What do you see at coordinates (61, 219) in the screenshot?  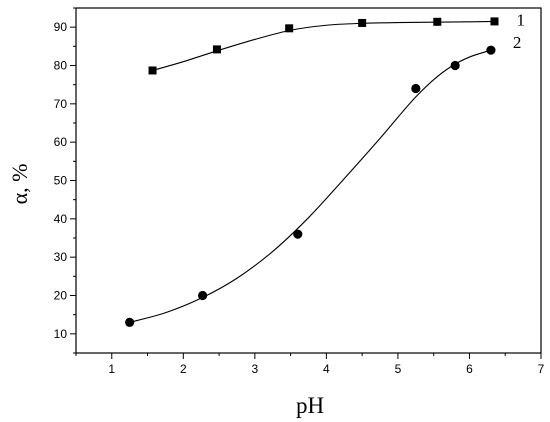 I see `y-tick-label: 40` at bounding box center [61, 219].